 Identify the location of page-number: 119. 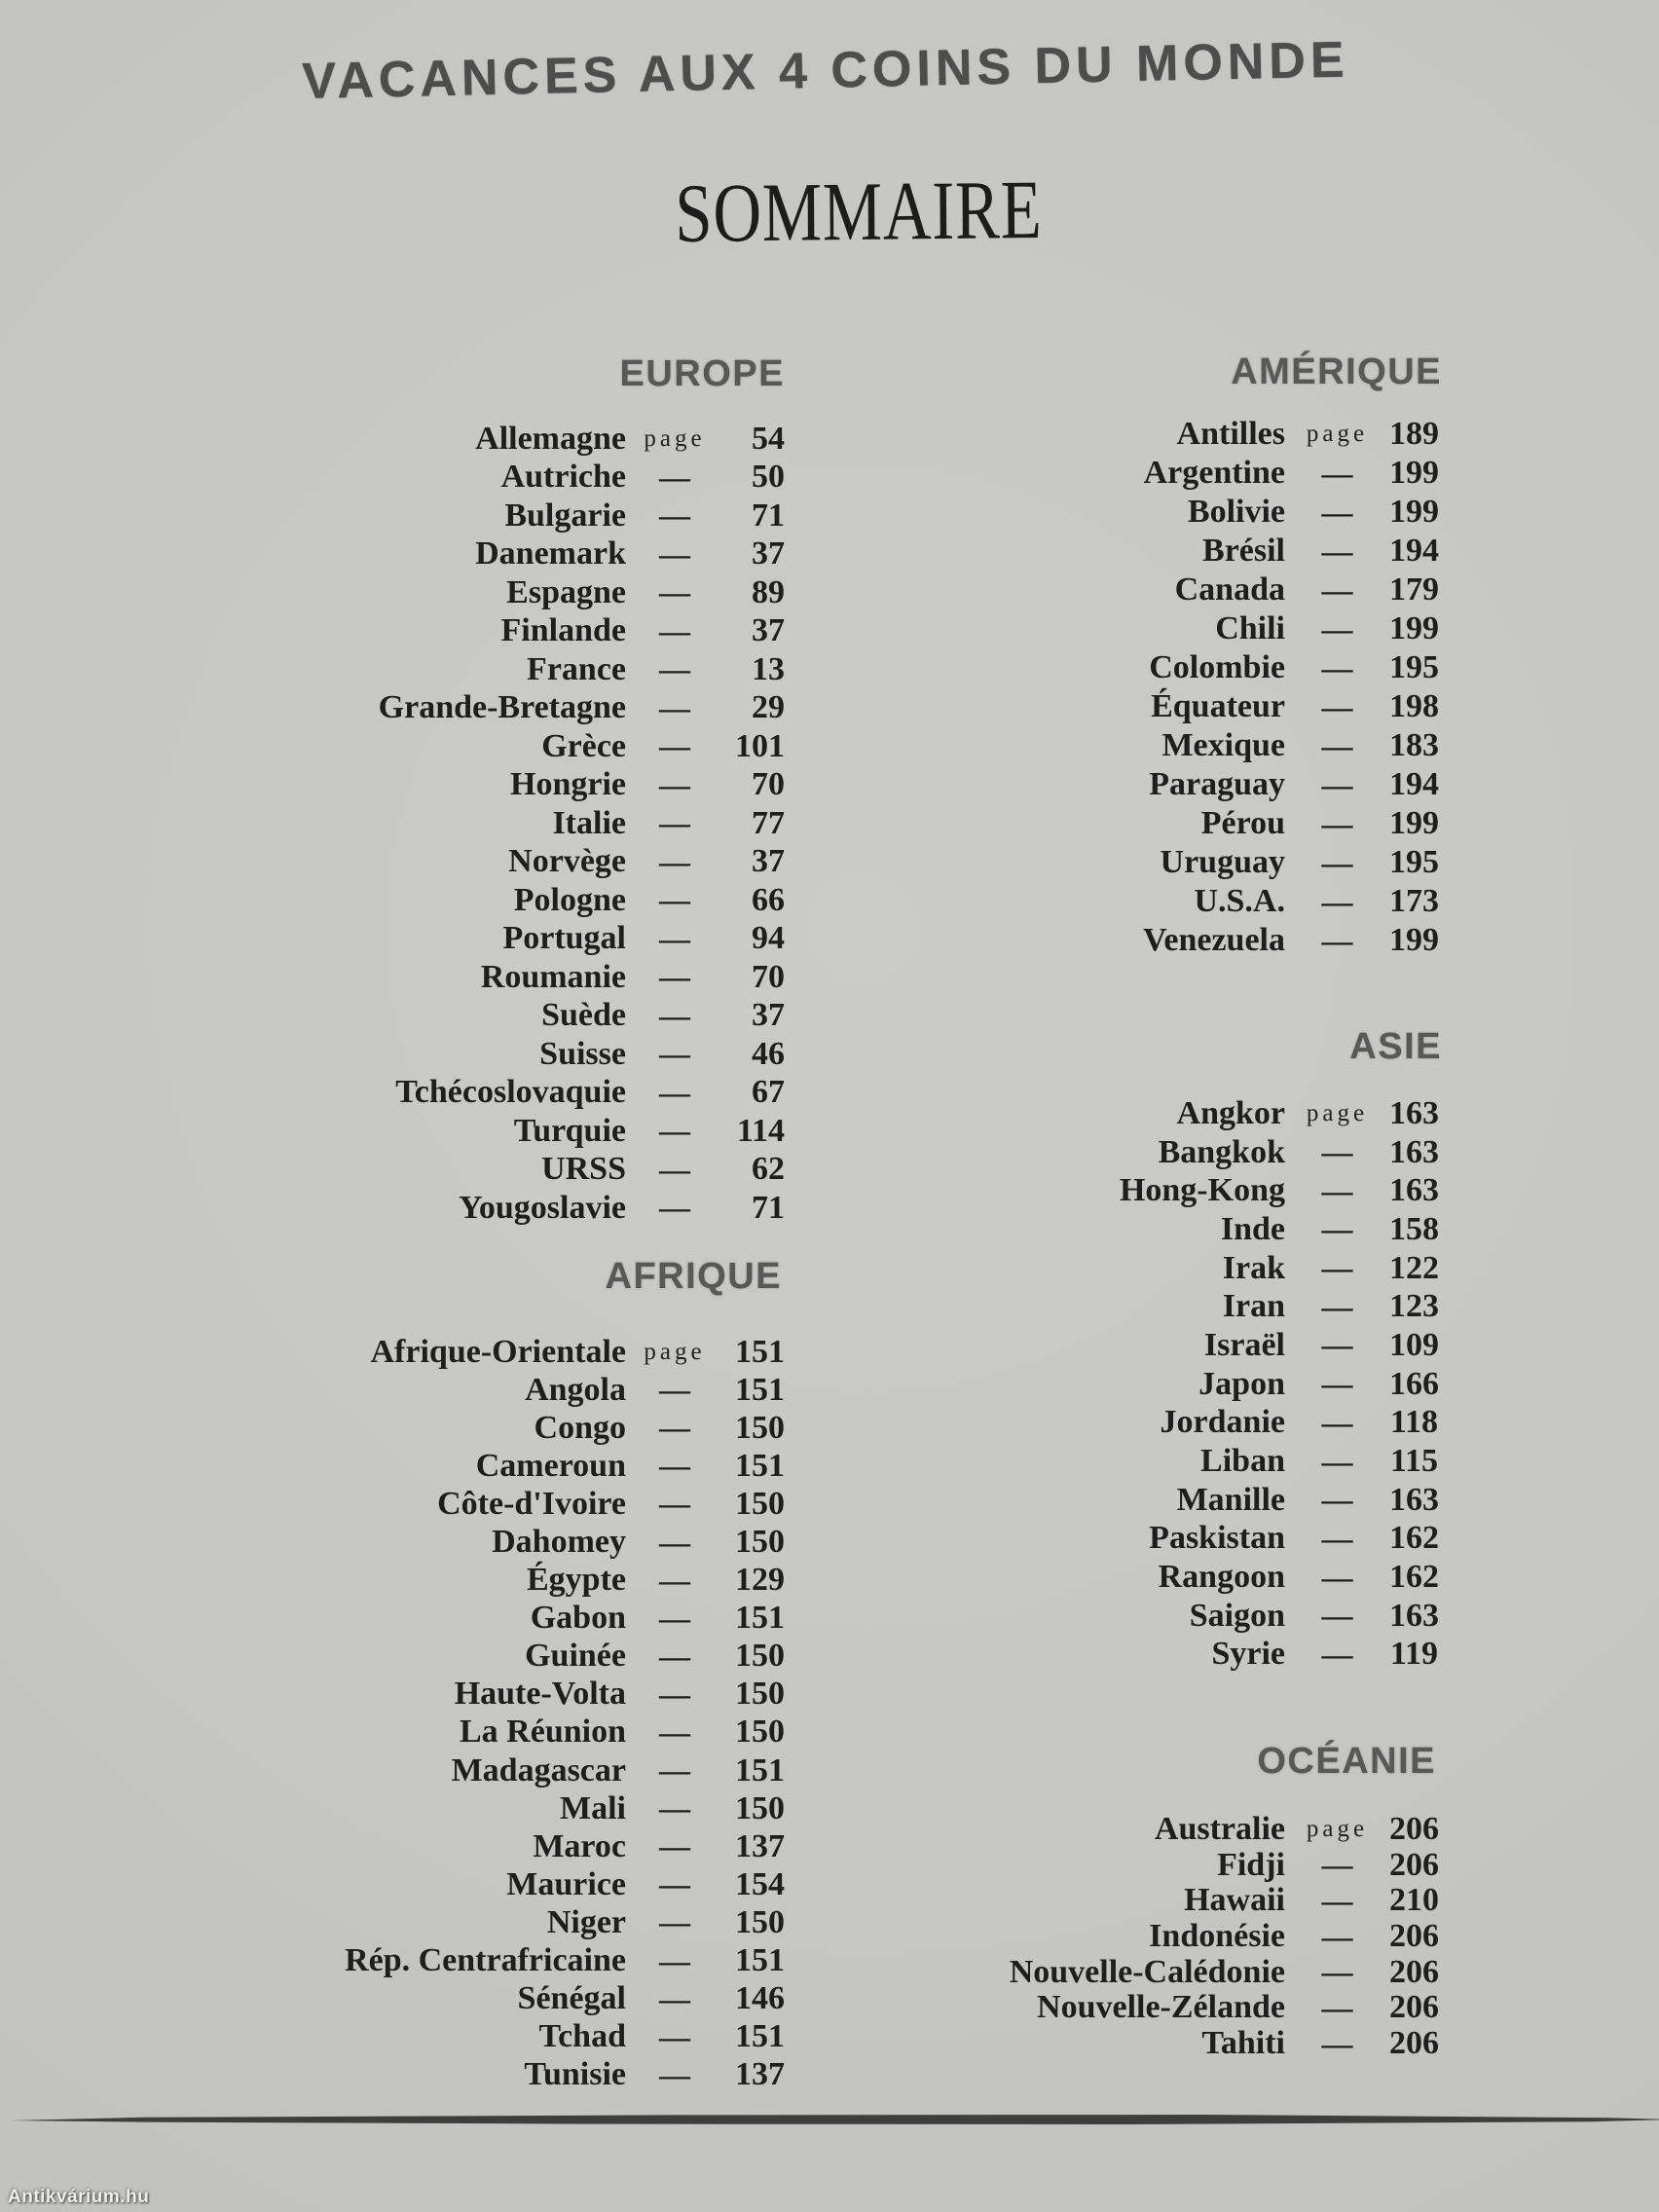
(1413, 1654).